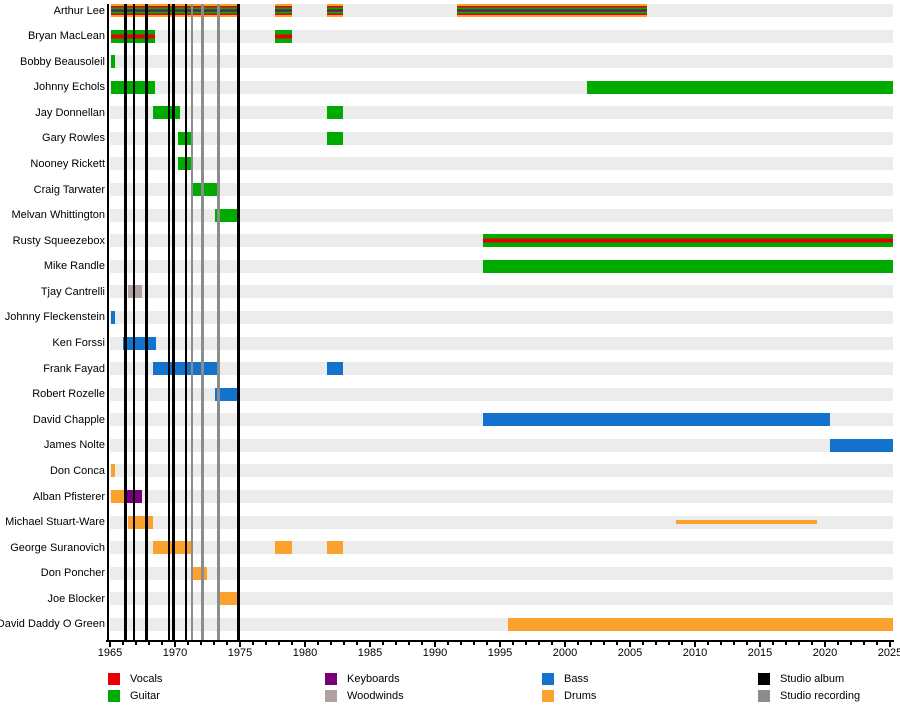 This screenshot has width=900, height=709. I want to click on member-label: Johnny Echols, so click(69, 87).